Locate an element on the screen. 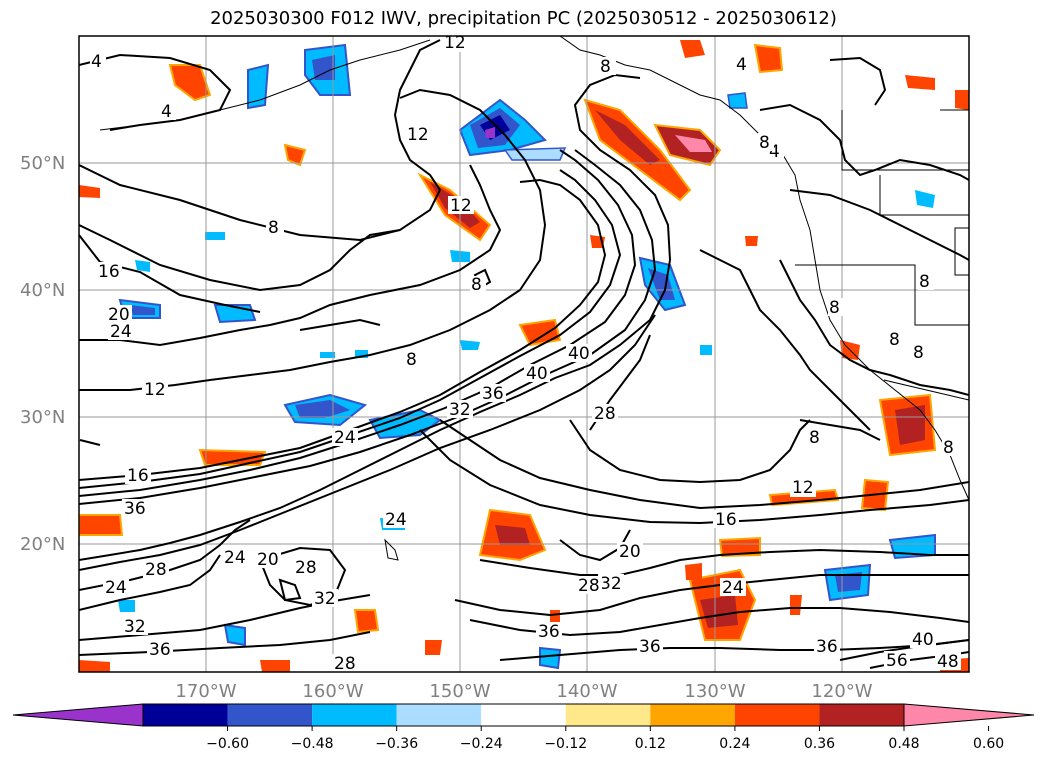 Image resolution: width=1047 pixels, height=765 pixels. lon-label-170w: 170°W is located at coordinates (205, 691).